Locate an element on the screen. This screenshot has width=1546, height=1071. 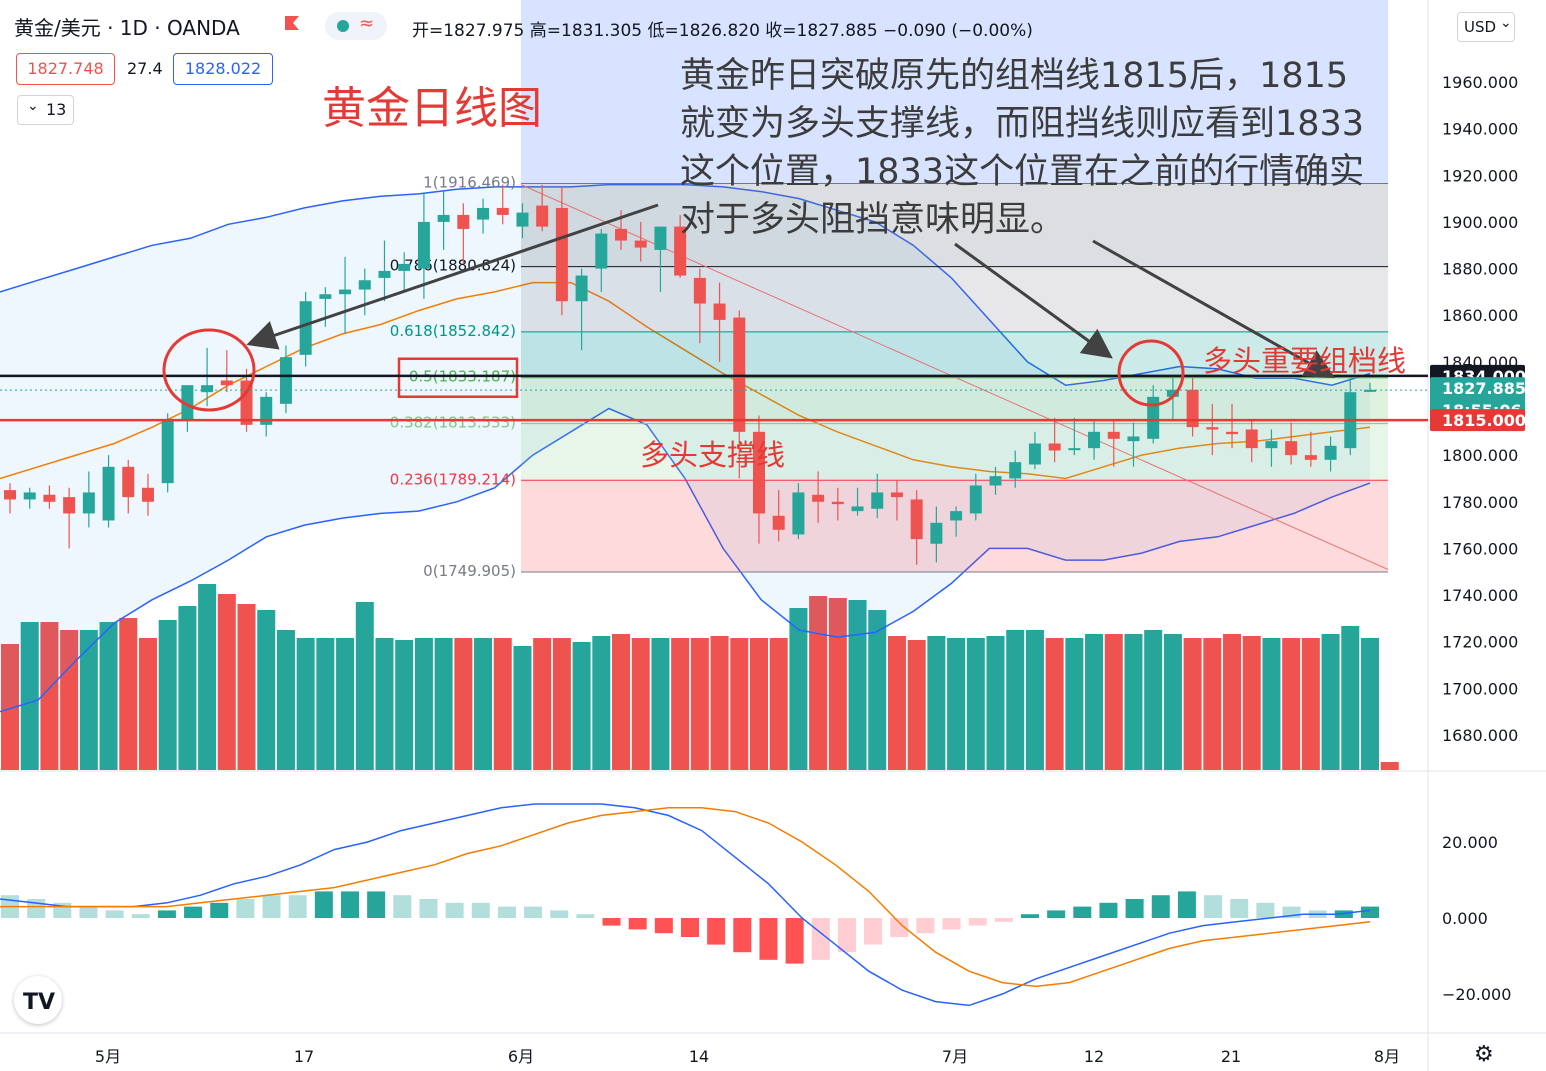
analysis-note-line: 对于多头阻挡意味明显。 is located at coordinates (873, 220).